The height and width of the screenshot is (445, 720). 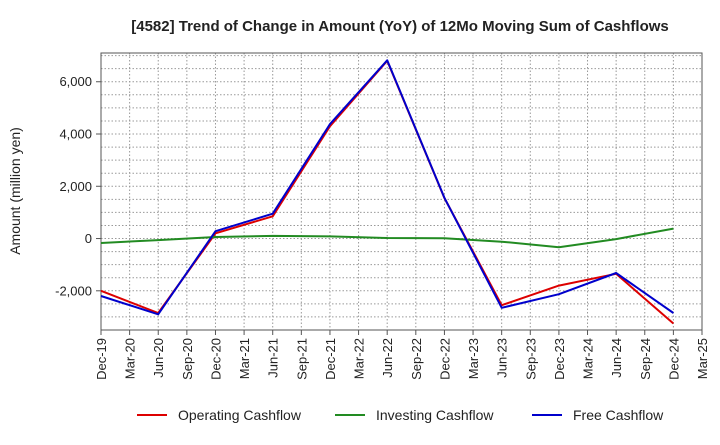 What do you see at coordinates (88, 238) in the screenshot?
I see `y-tick-label: 0` at bounding box center [88, 238].